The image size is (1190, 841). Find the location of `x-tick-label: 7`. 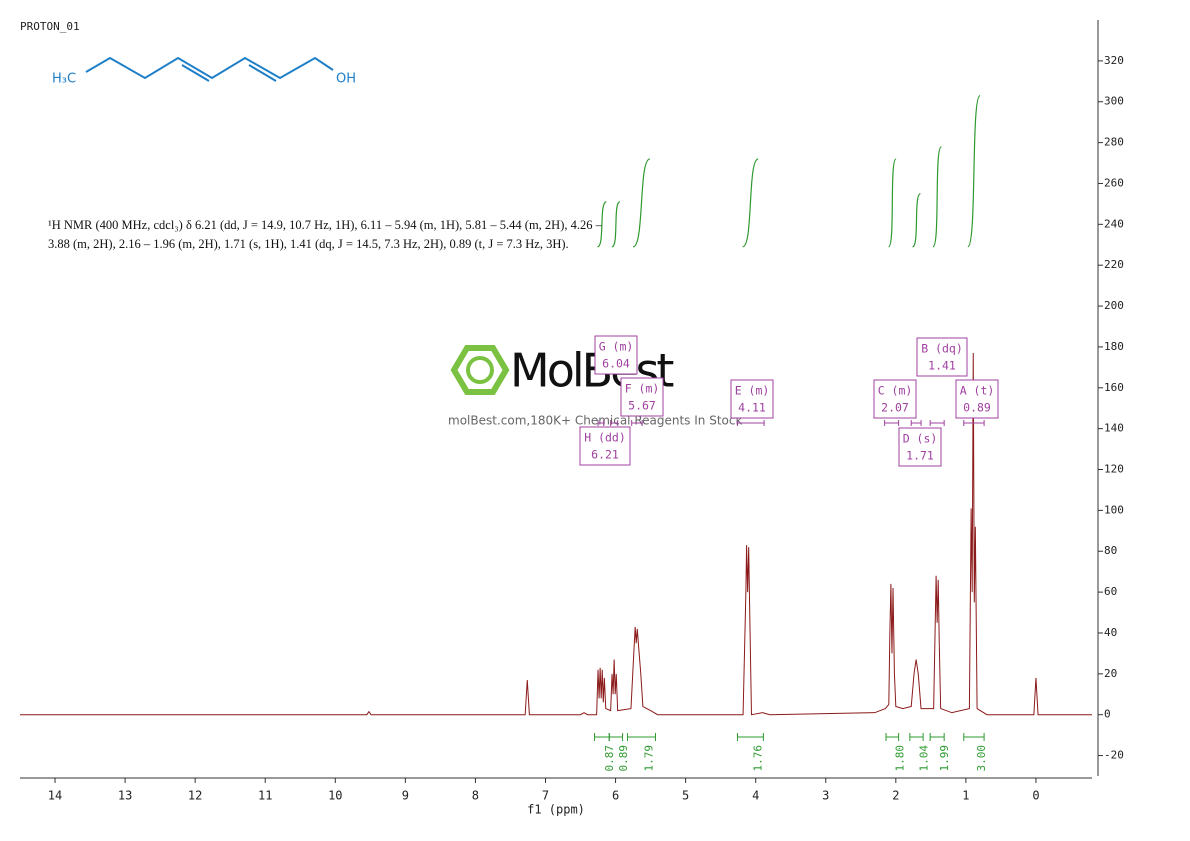

x-tick-label: 7 is located at coordinates (545, 796).